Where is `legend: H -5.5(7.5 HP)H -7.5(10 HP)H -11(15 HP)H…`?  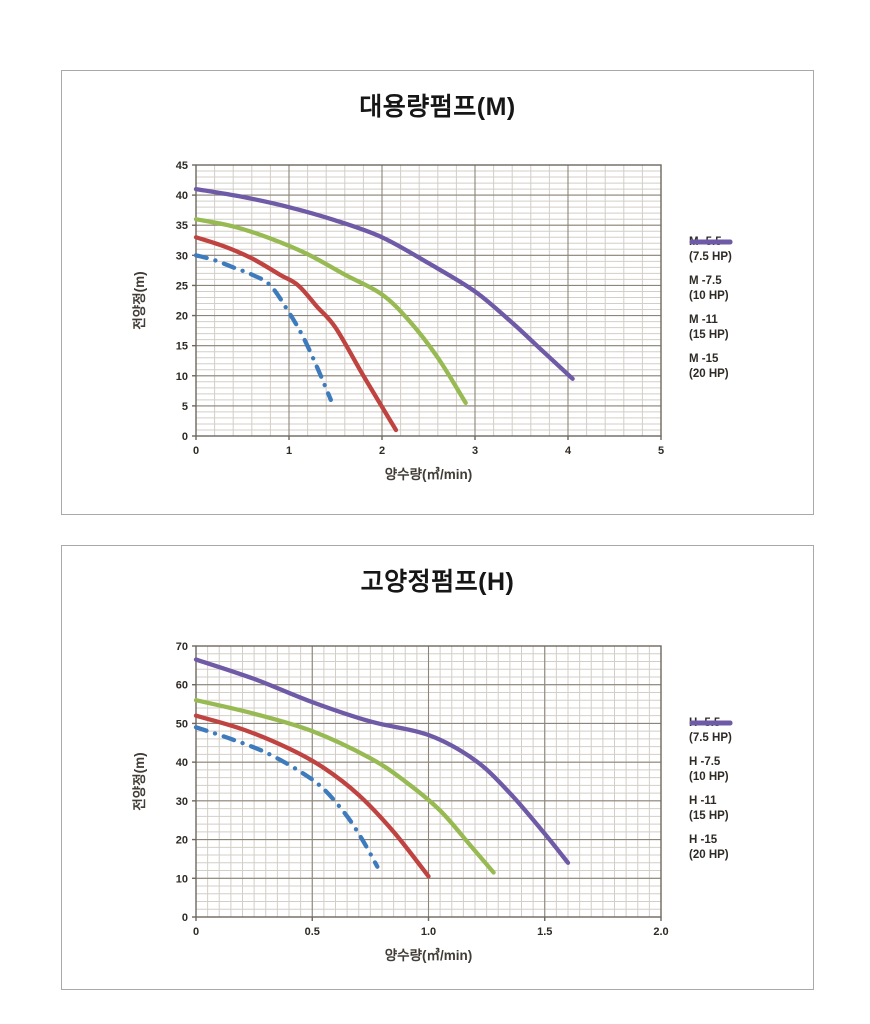
legend: H -5.5(7.5 HP)H -7.5(10 HP)H -11(15 HP)H… is located at coordinates (711, 789).